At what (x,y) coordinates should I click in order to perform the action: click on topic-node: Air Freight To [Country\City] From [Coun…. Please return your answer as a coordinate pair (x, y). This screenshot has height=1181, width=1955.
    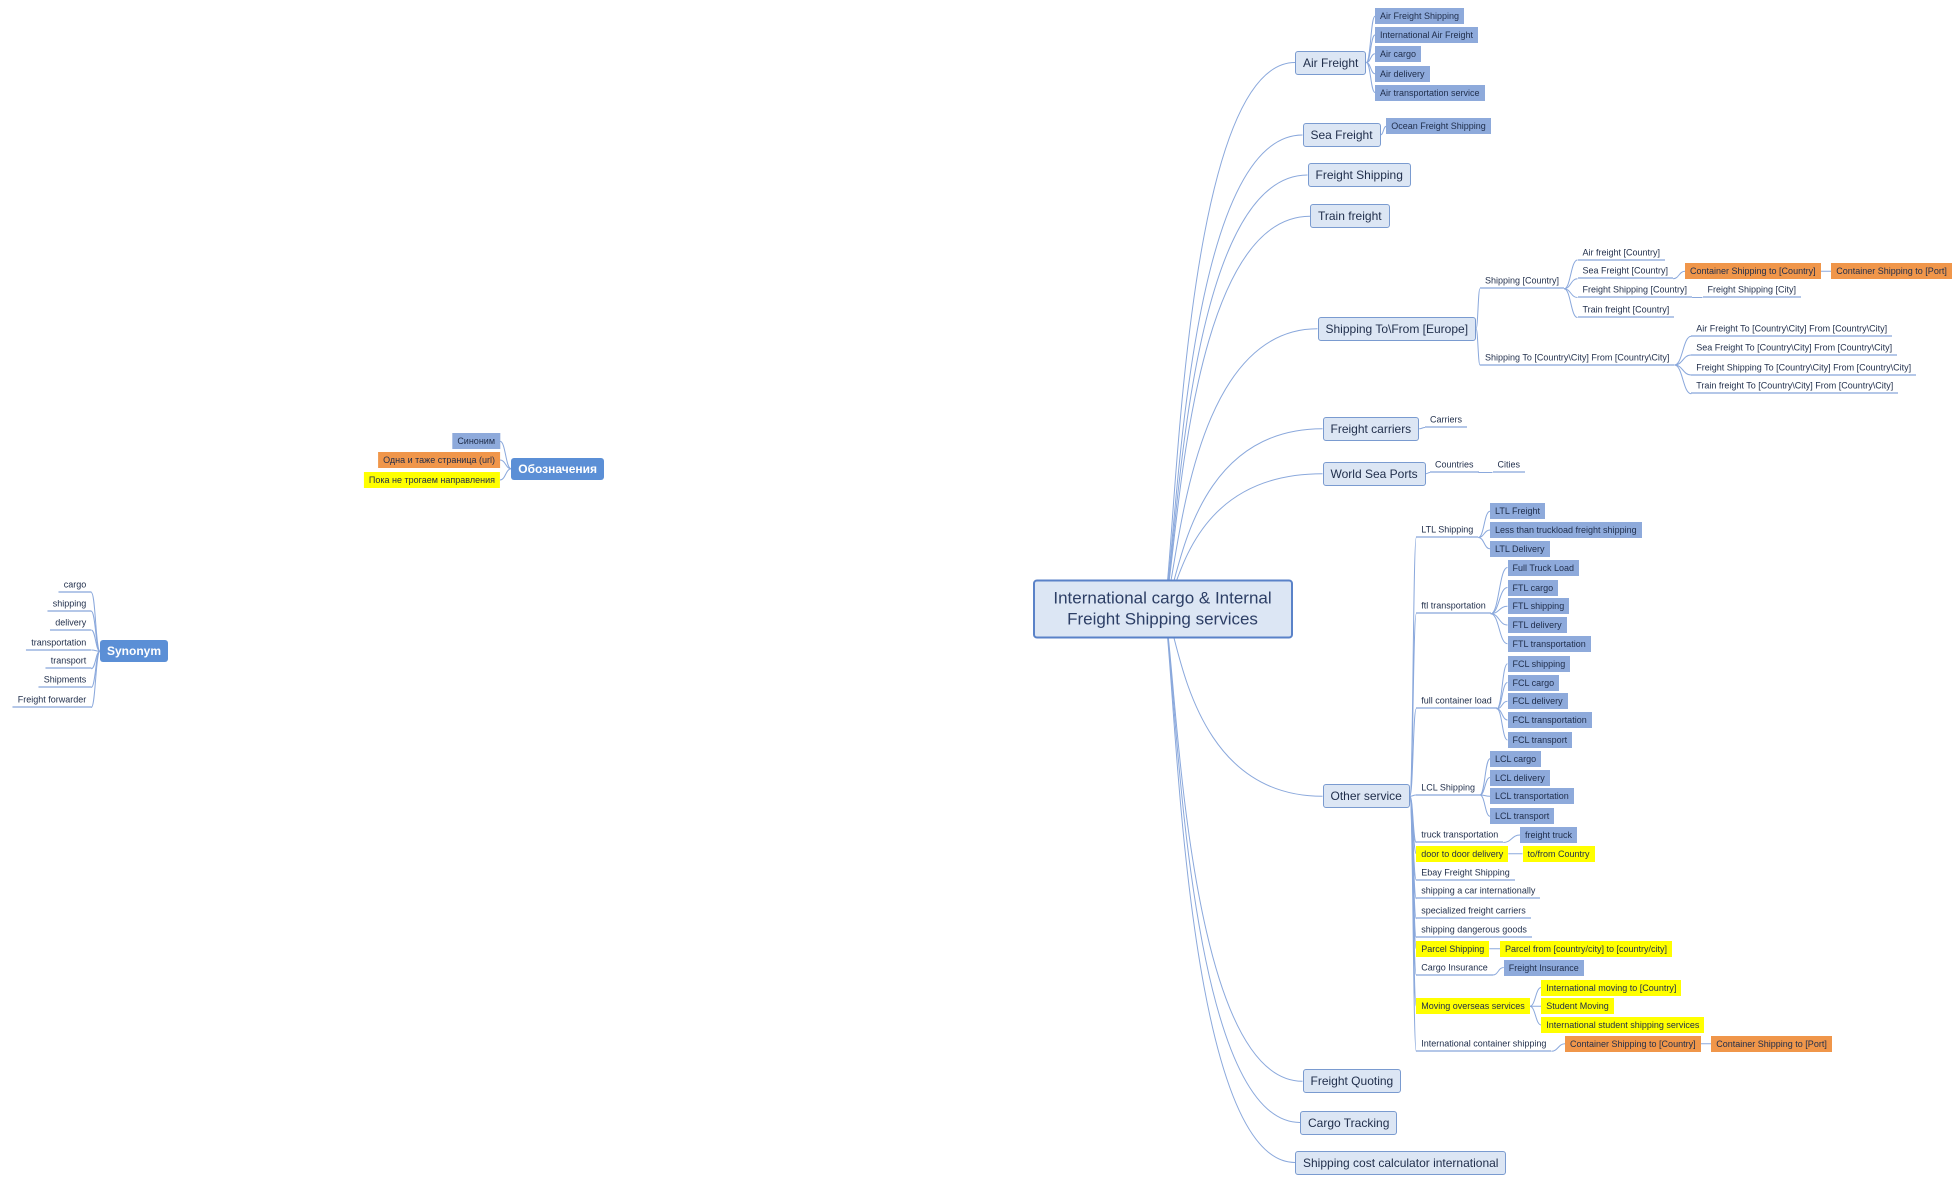
    Looking at the image, I should click on (1792, 329).